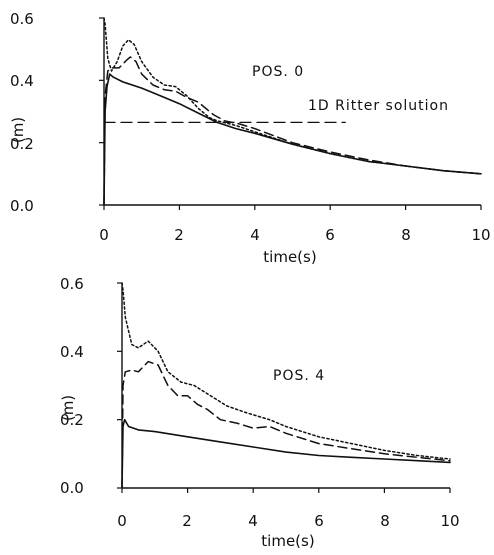  What do you see at coordinates (286, 453) in the screenshot?
I see `series-solid` at bounding box center [286, 453].